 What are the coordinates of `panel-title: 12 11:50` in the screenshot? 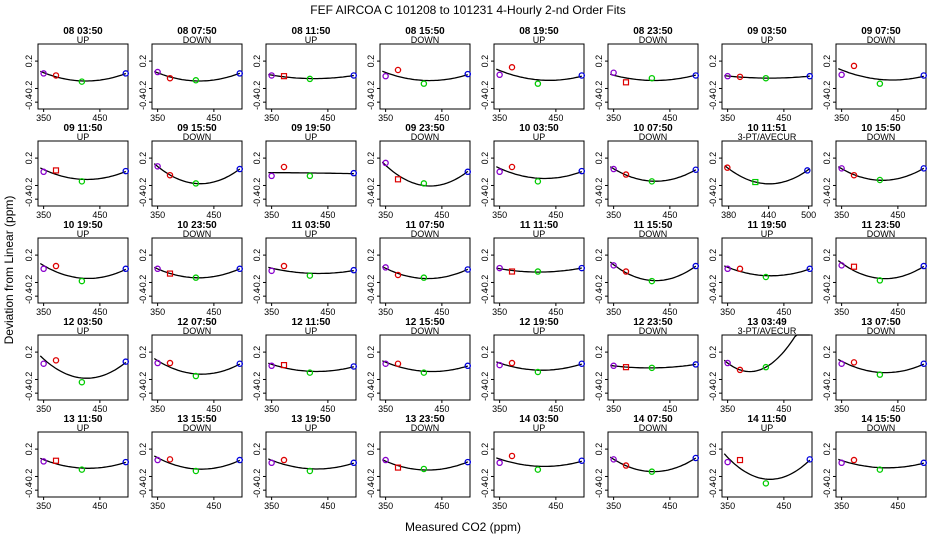 It's located at (311, 322).